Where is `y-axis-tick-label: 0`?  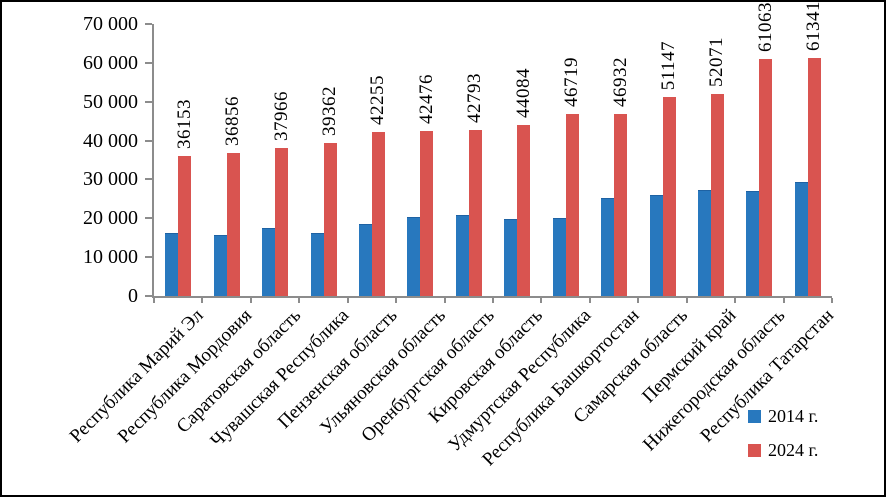 y-axis-tick-label: 0 is located at coordinates (133, 296).